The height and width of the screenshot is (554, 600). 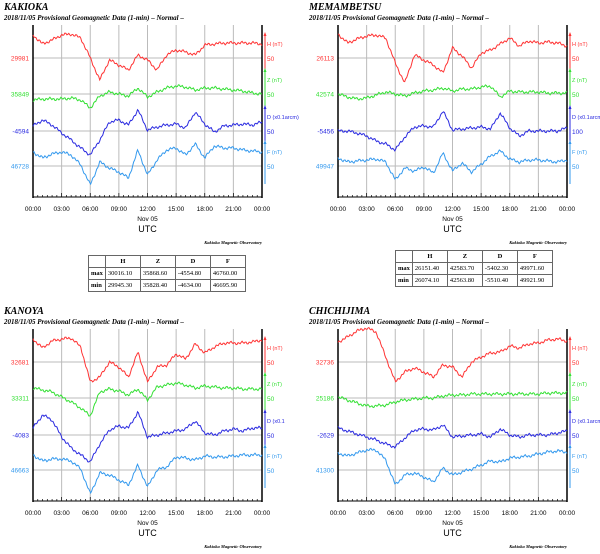 What do you see at coordinates (26, 7) in the screenshot?
I see `station-title: KAKIOKA` at bounding box center [26, 7].